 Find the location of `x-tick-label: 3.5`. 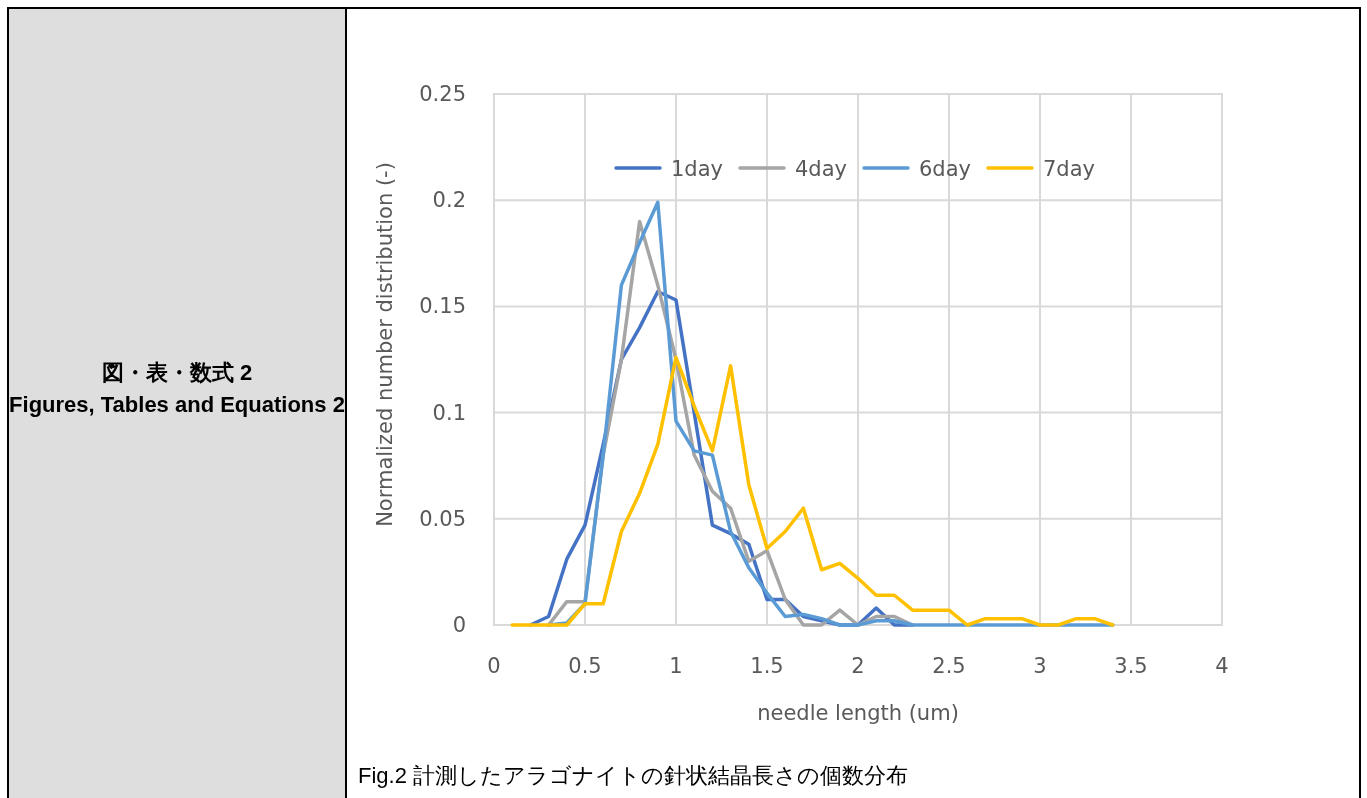

x-tick-label: 3.5 is located at coordinates (1131, 666).